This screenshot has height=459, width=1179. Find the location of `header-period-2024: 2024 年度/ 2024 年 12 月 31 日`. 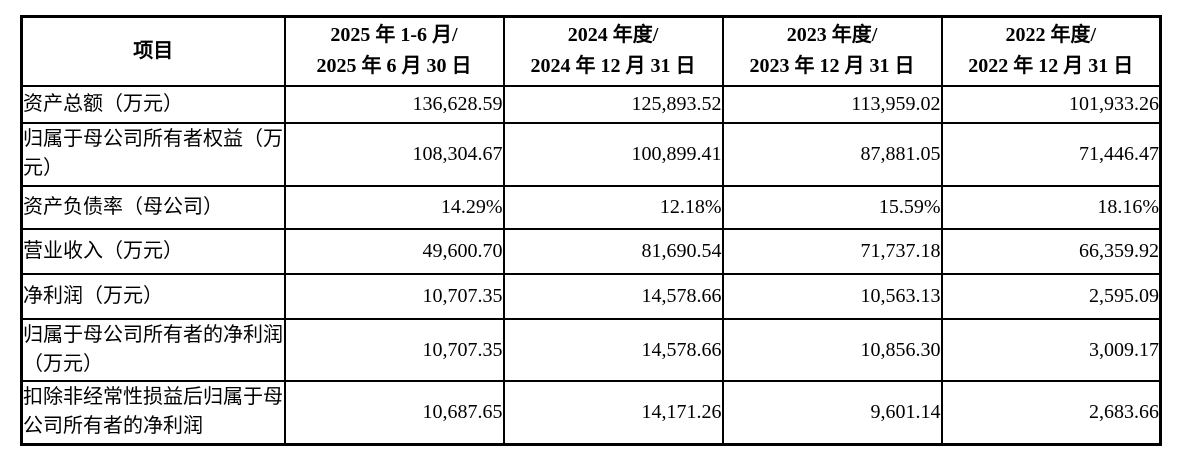

header-period-2024: 2024 年度/ 2024 年 12 月 31 日 is located at coordinates (613, 51).